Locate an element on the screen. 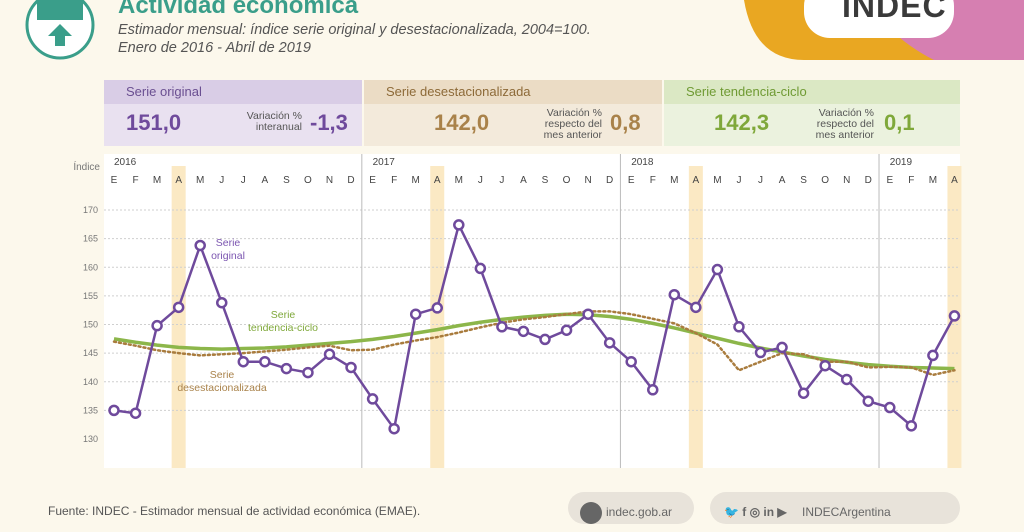  y-tick-label: 160 is located at coordinates (90, 267).